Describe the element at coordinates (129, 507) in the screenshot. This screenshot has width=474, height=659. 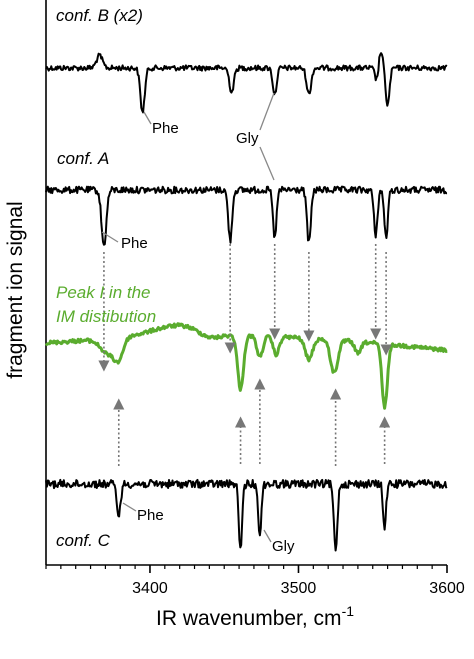
I see `phe-callout-line-c` at that location.